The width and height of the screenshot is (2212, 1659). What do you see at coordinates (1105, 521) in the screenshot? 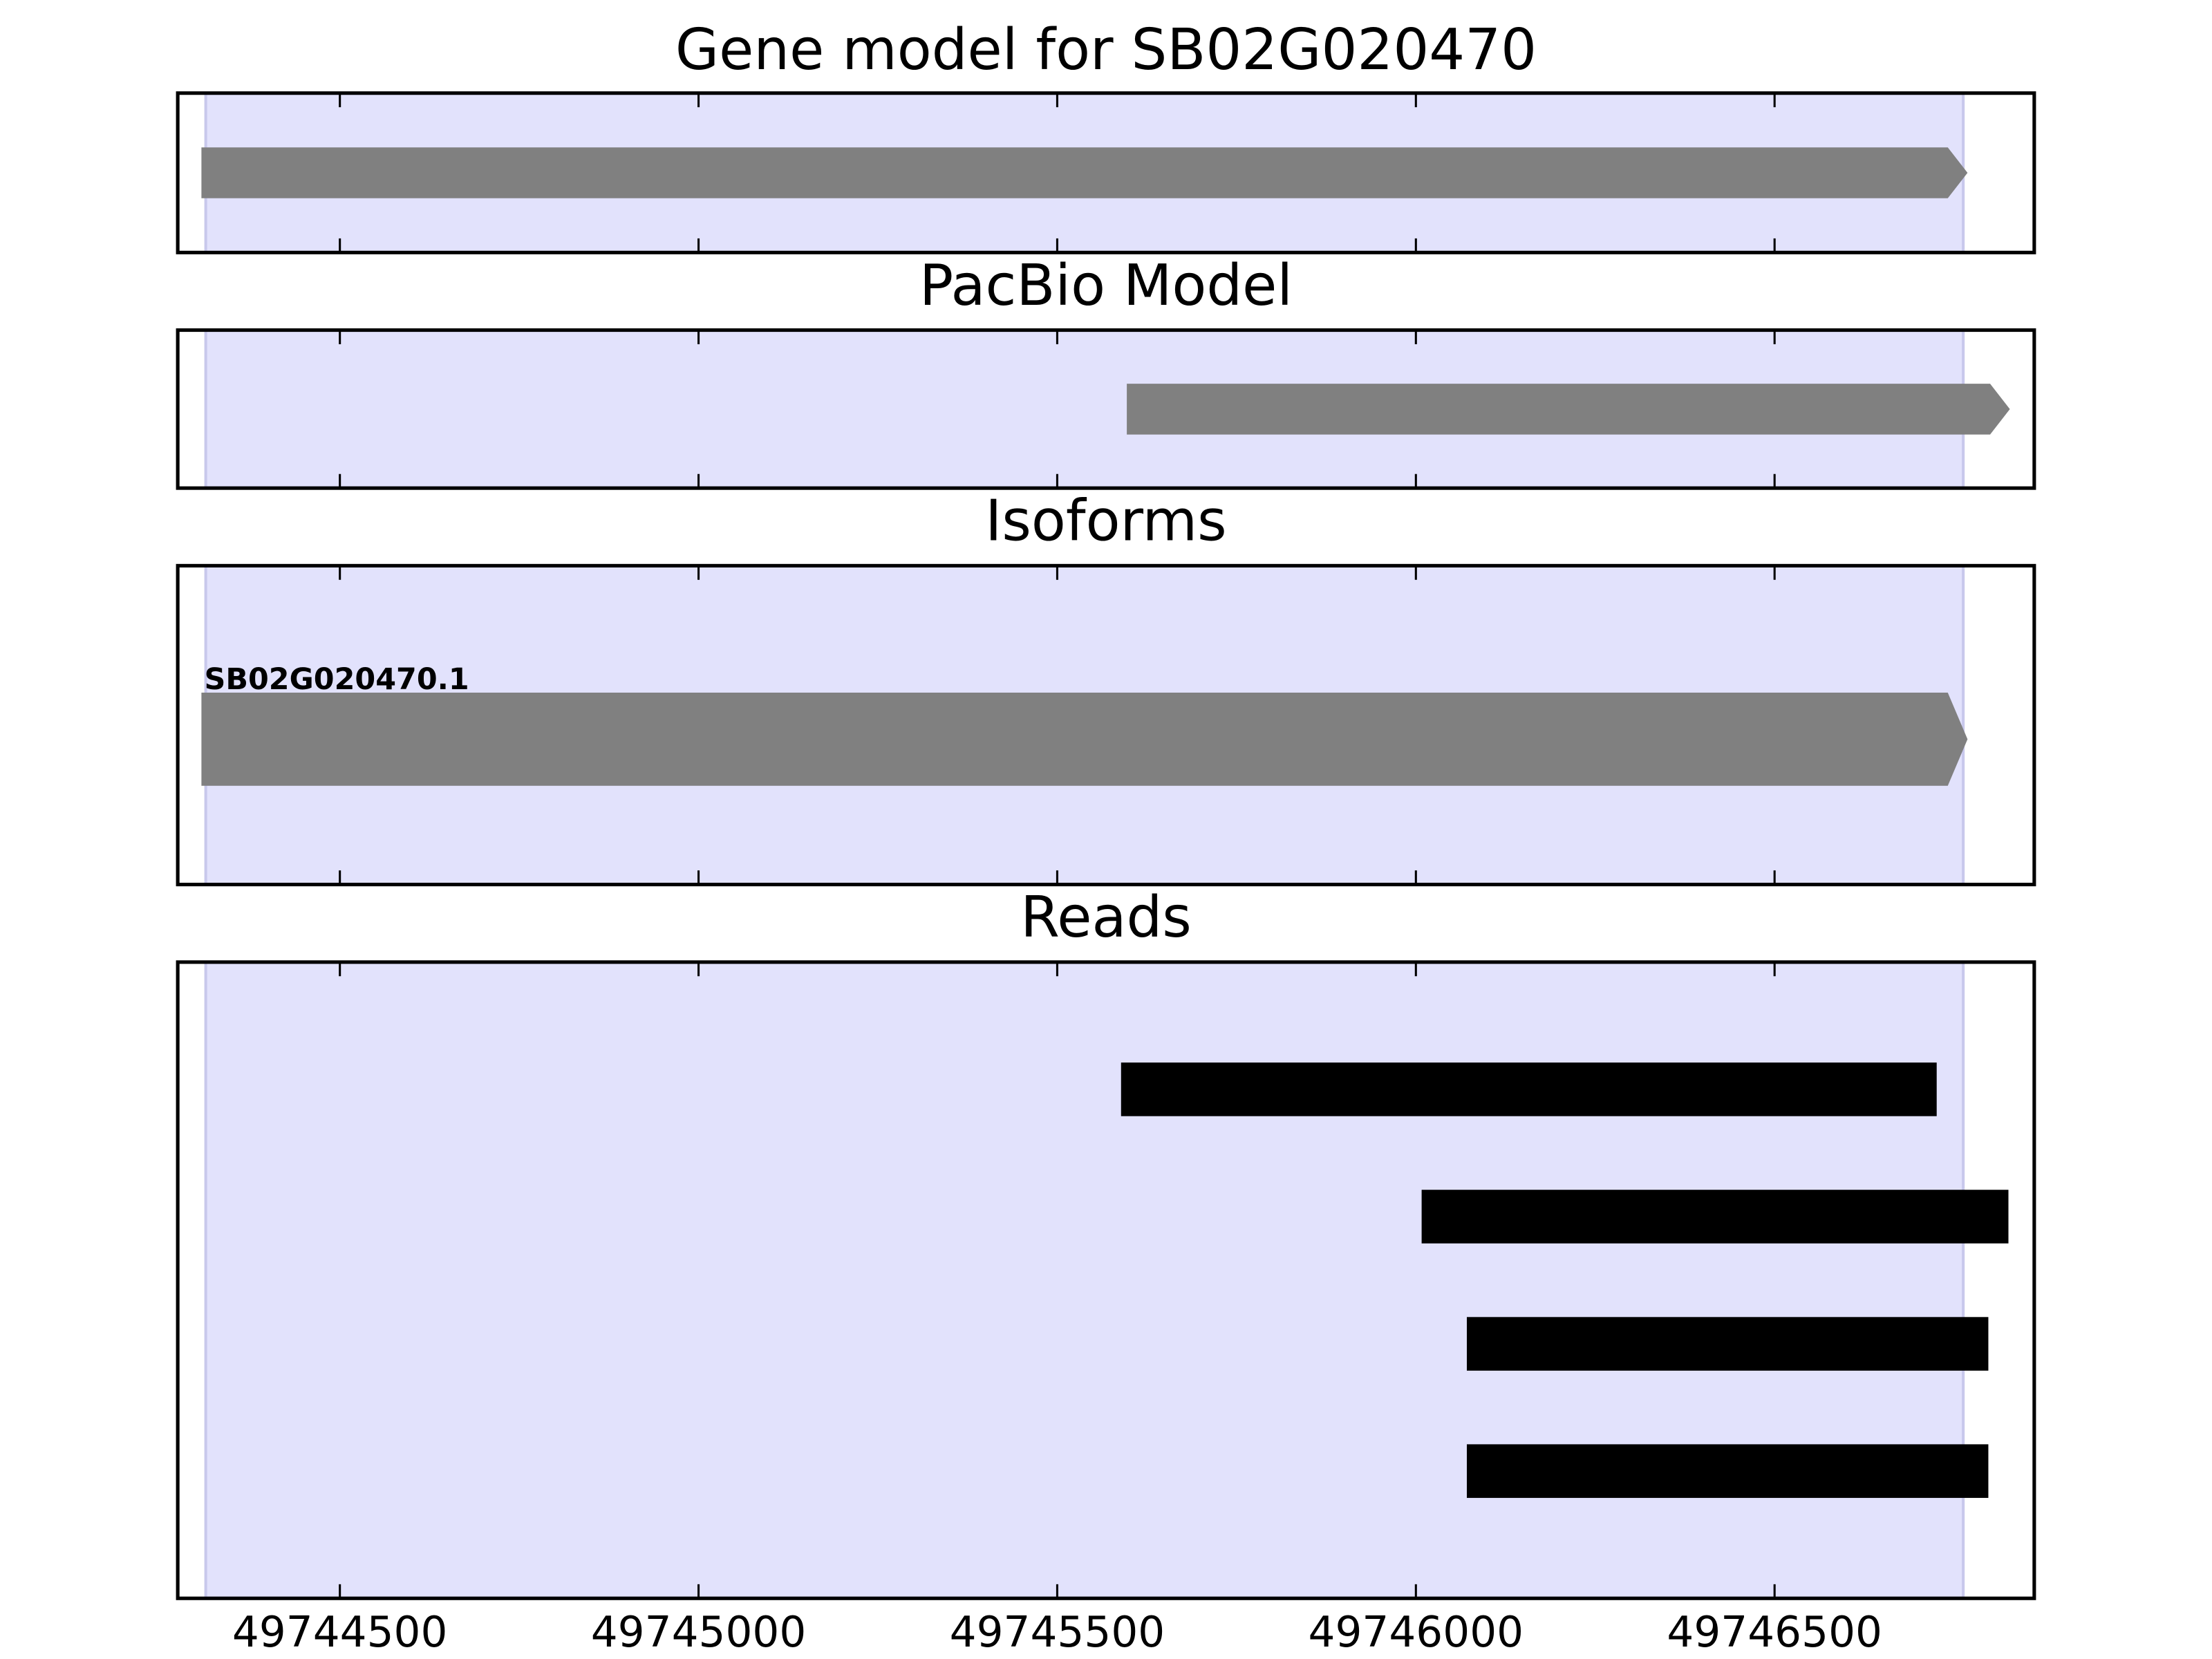
I see `panel-title: Isoforms` at bounding box center [1105, 521].